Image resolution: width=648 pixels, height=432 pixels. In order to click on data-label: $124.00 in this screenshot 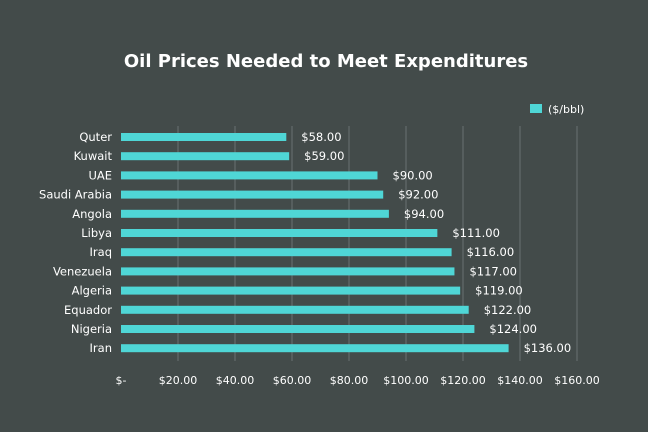, I will do `click(513, 329)`.